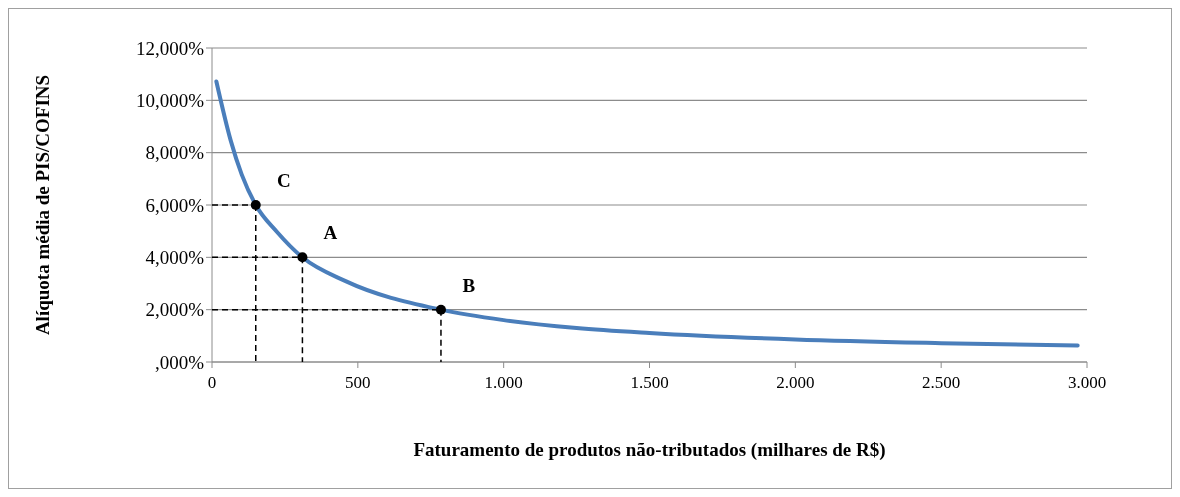 The height and width of the screenshot is (497, 1180). Describe the element at coordinates (503, 383) in the screenshot. I see `x-tick-label: 1.000` at that location.